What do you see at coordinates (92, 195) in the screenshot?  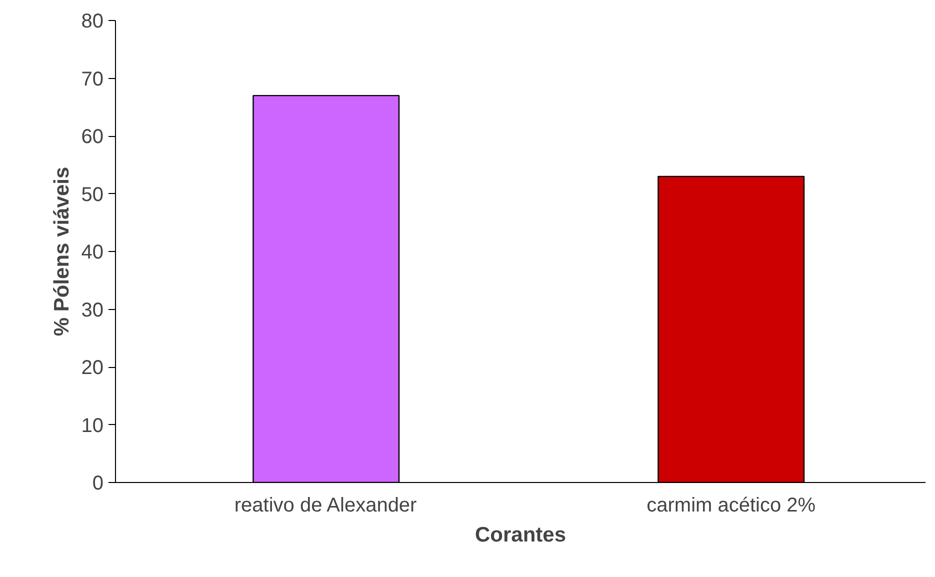 I see `y-tick-label: 50` at bounding box center [92, 195].